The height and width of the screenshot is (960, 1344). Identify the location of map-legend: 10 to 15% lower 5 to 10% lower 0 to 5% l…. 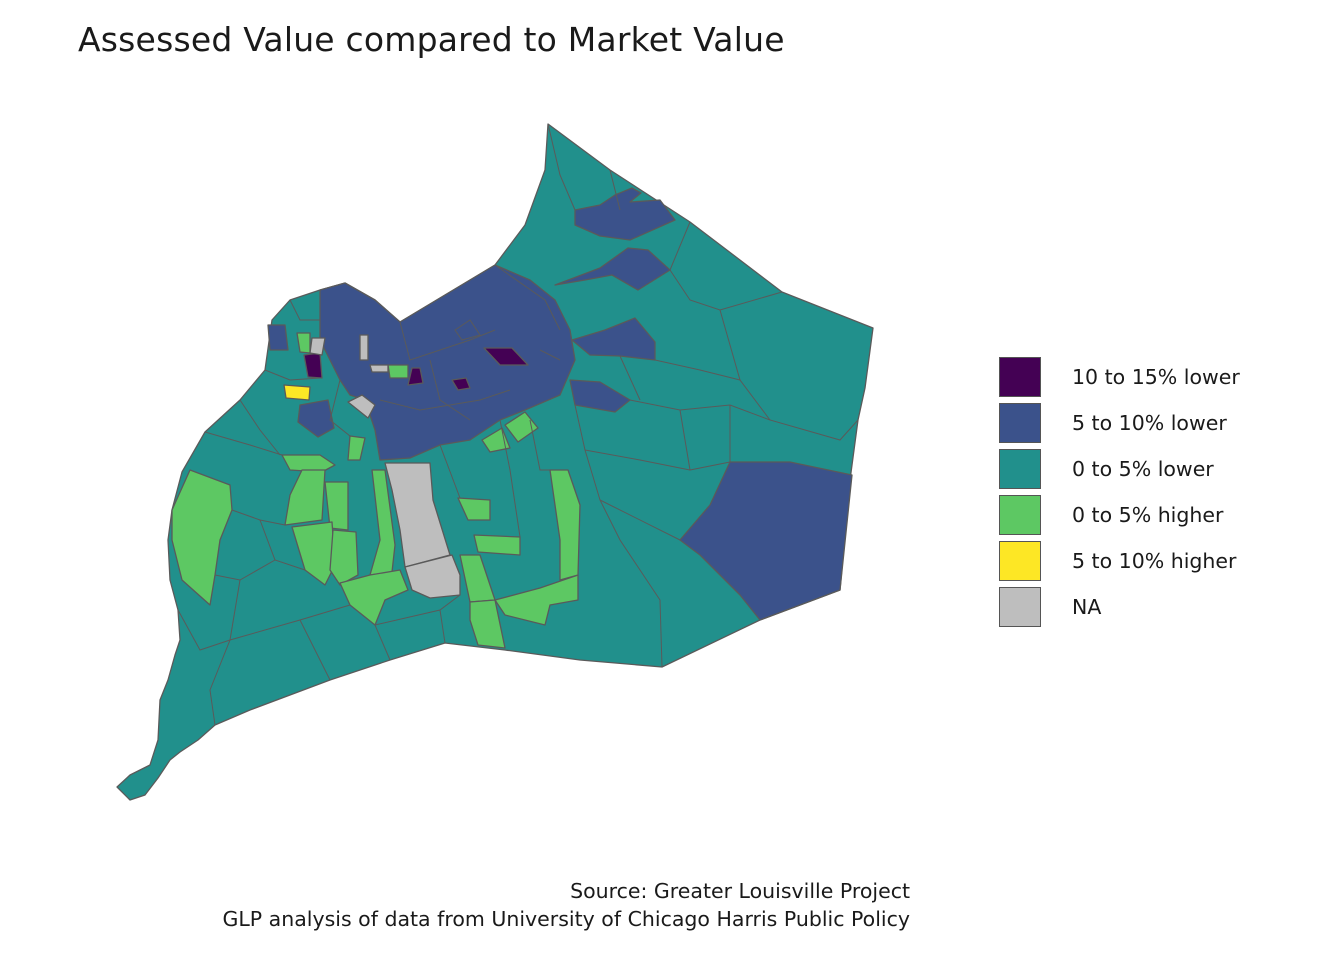
(1119, 492).